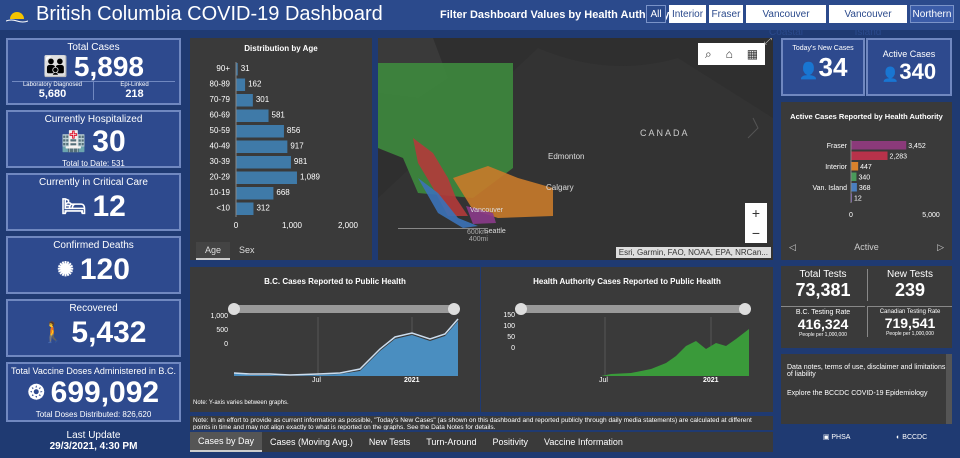 This screenshot has width=960, height=458. I want to click on ha-value-label: 340, so click(864, 178).